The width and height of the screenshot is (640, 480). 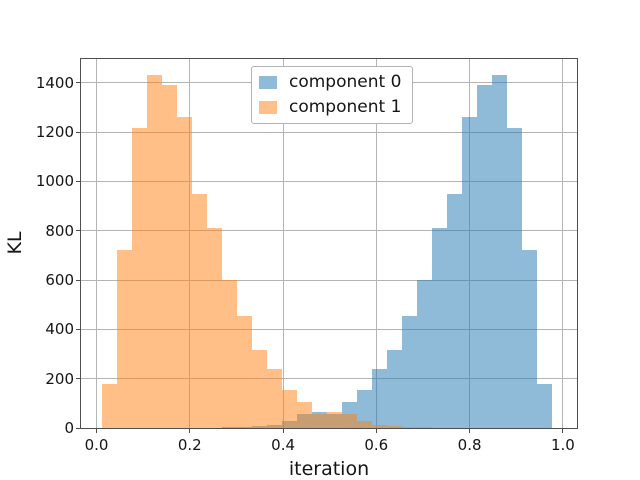 I want to click on x-axis-label: iteration, so click(x=329, y=469).